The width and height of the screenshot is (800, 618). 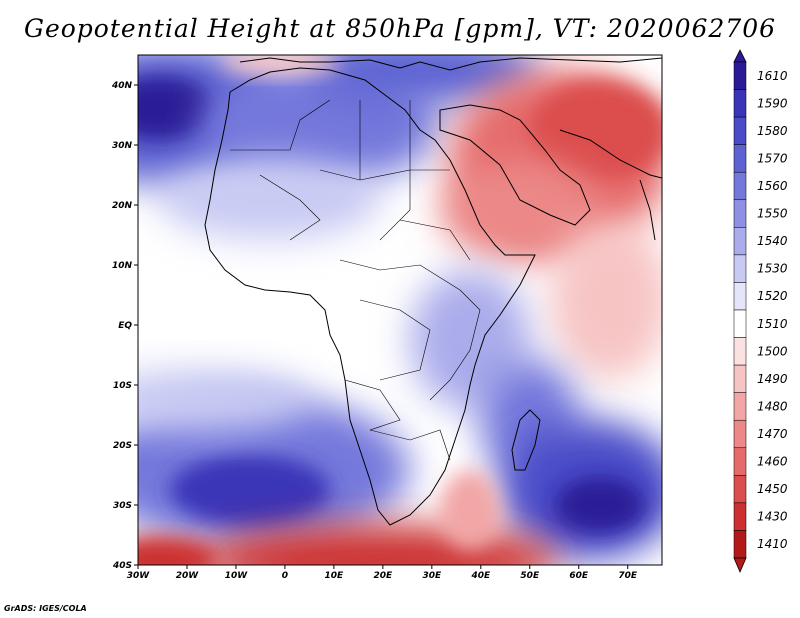 I want to click on colorbar-label: 1570, so click(x=772, y=158).